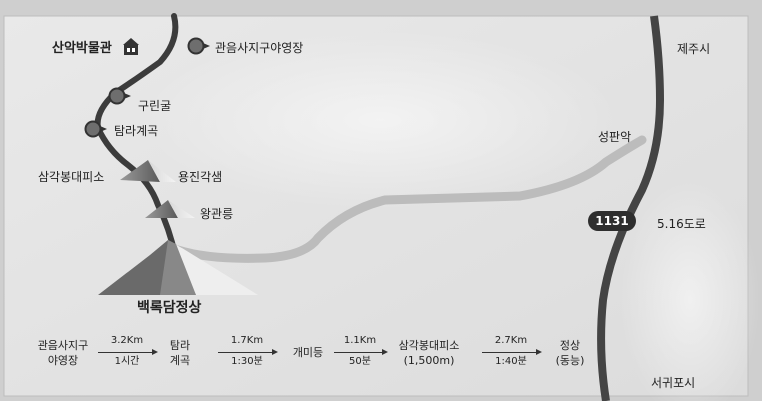 The height and width of the screenshot is (401, 762). I want to click on route-segment: 1.1Km 50분, so click(360, 351).